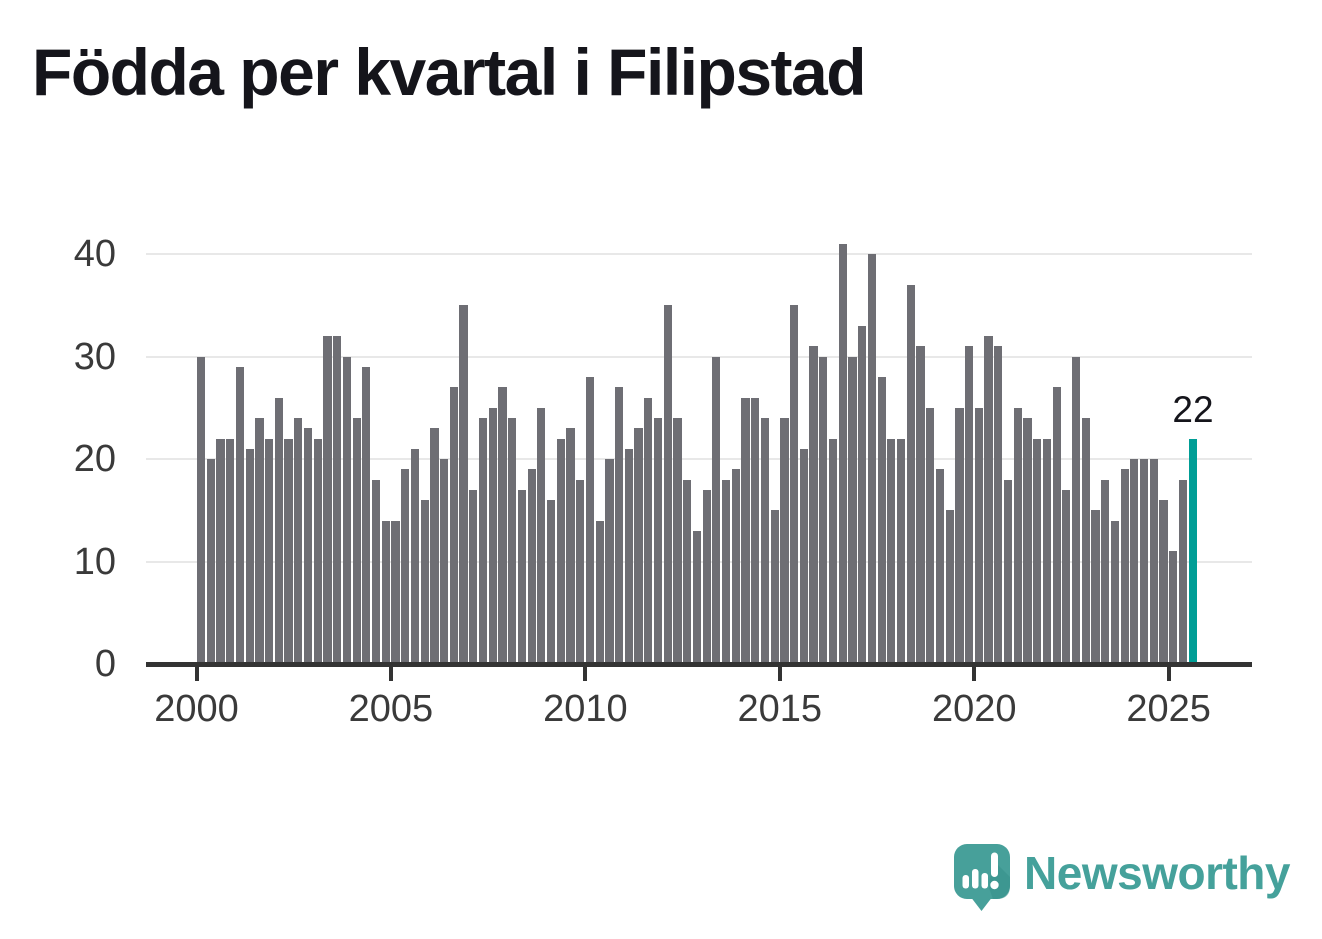 The height and width of the screenshot is (939, 1322). What do you see at coordinates (1008, 571) in the screenshot?
I see `bar-2020-q4` at bounding box center [1008, 571].